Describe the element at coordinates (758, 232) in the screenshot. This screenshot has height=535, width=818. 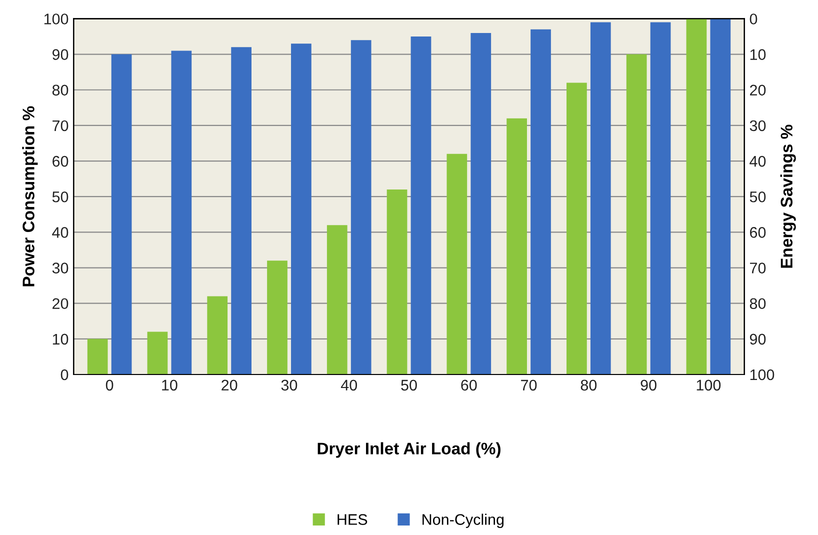
I see `y2-tick-label: 60` at that location.